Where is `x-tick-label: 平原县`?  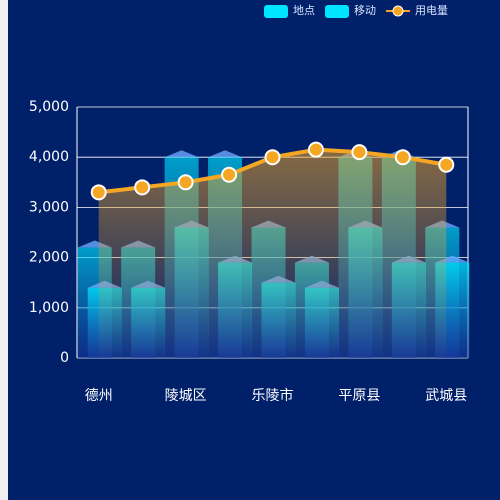 x-tick-label: 平原县 is located at coordinates (359, 396).